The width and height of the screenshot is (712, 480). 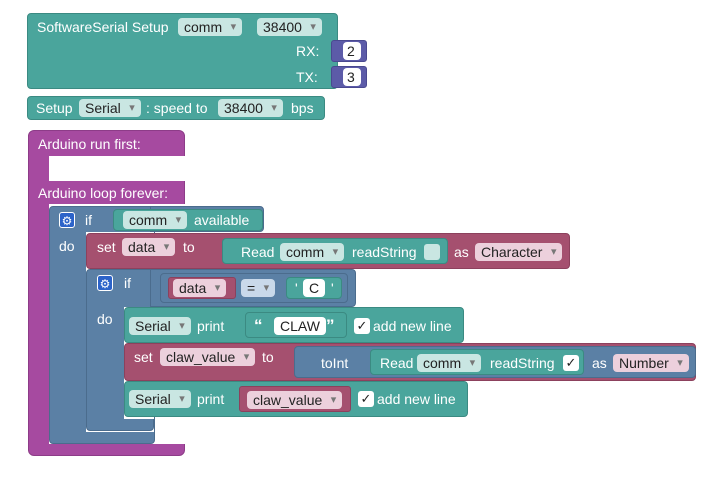 I want to click on read-string-block-2: Read comm readString ✓, so click(x=477, y=362).